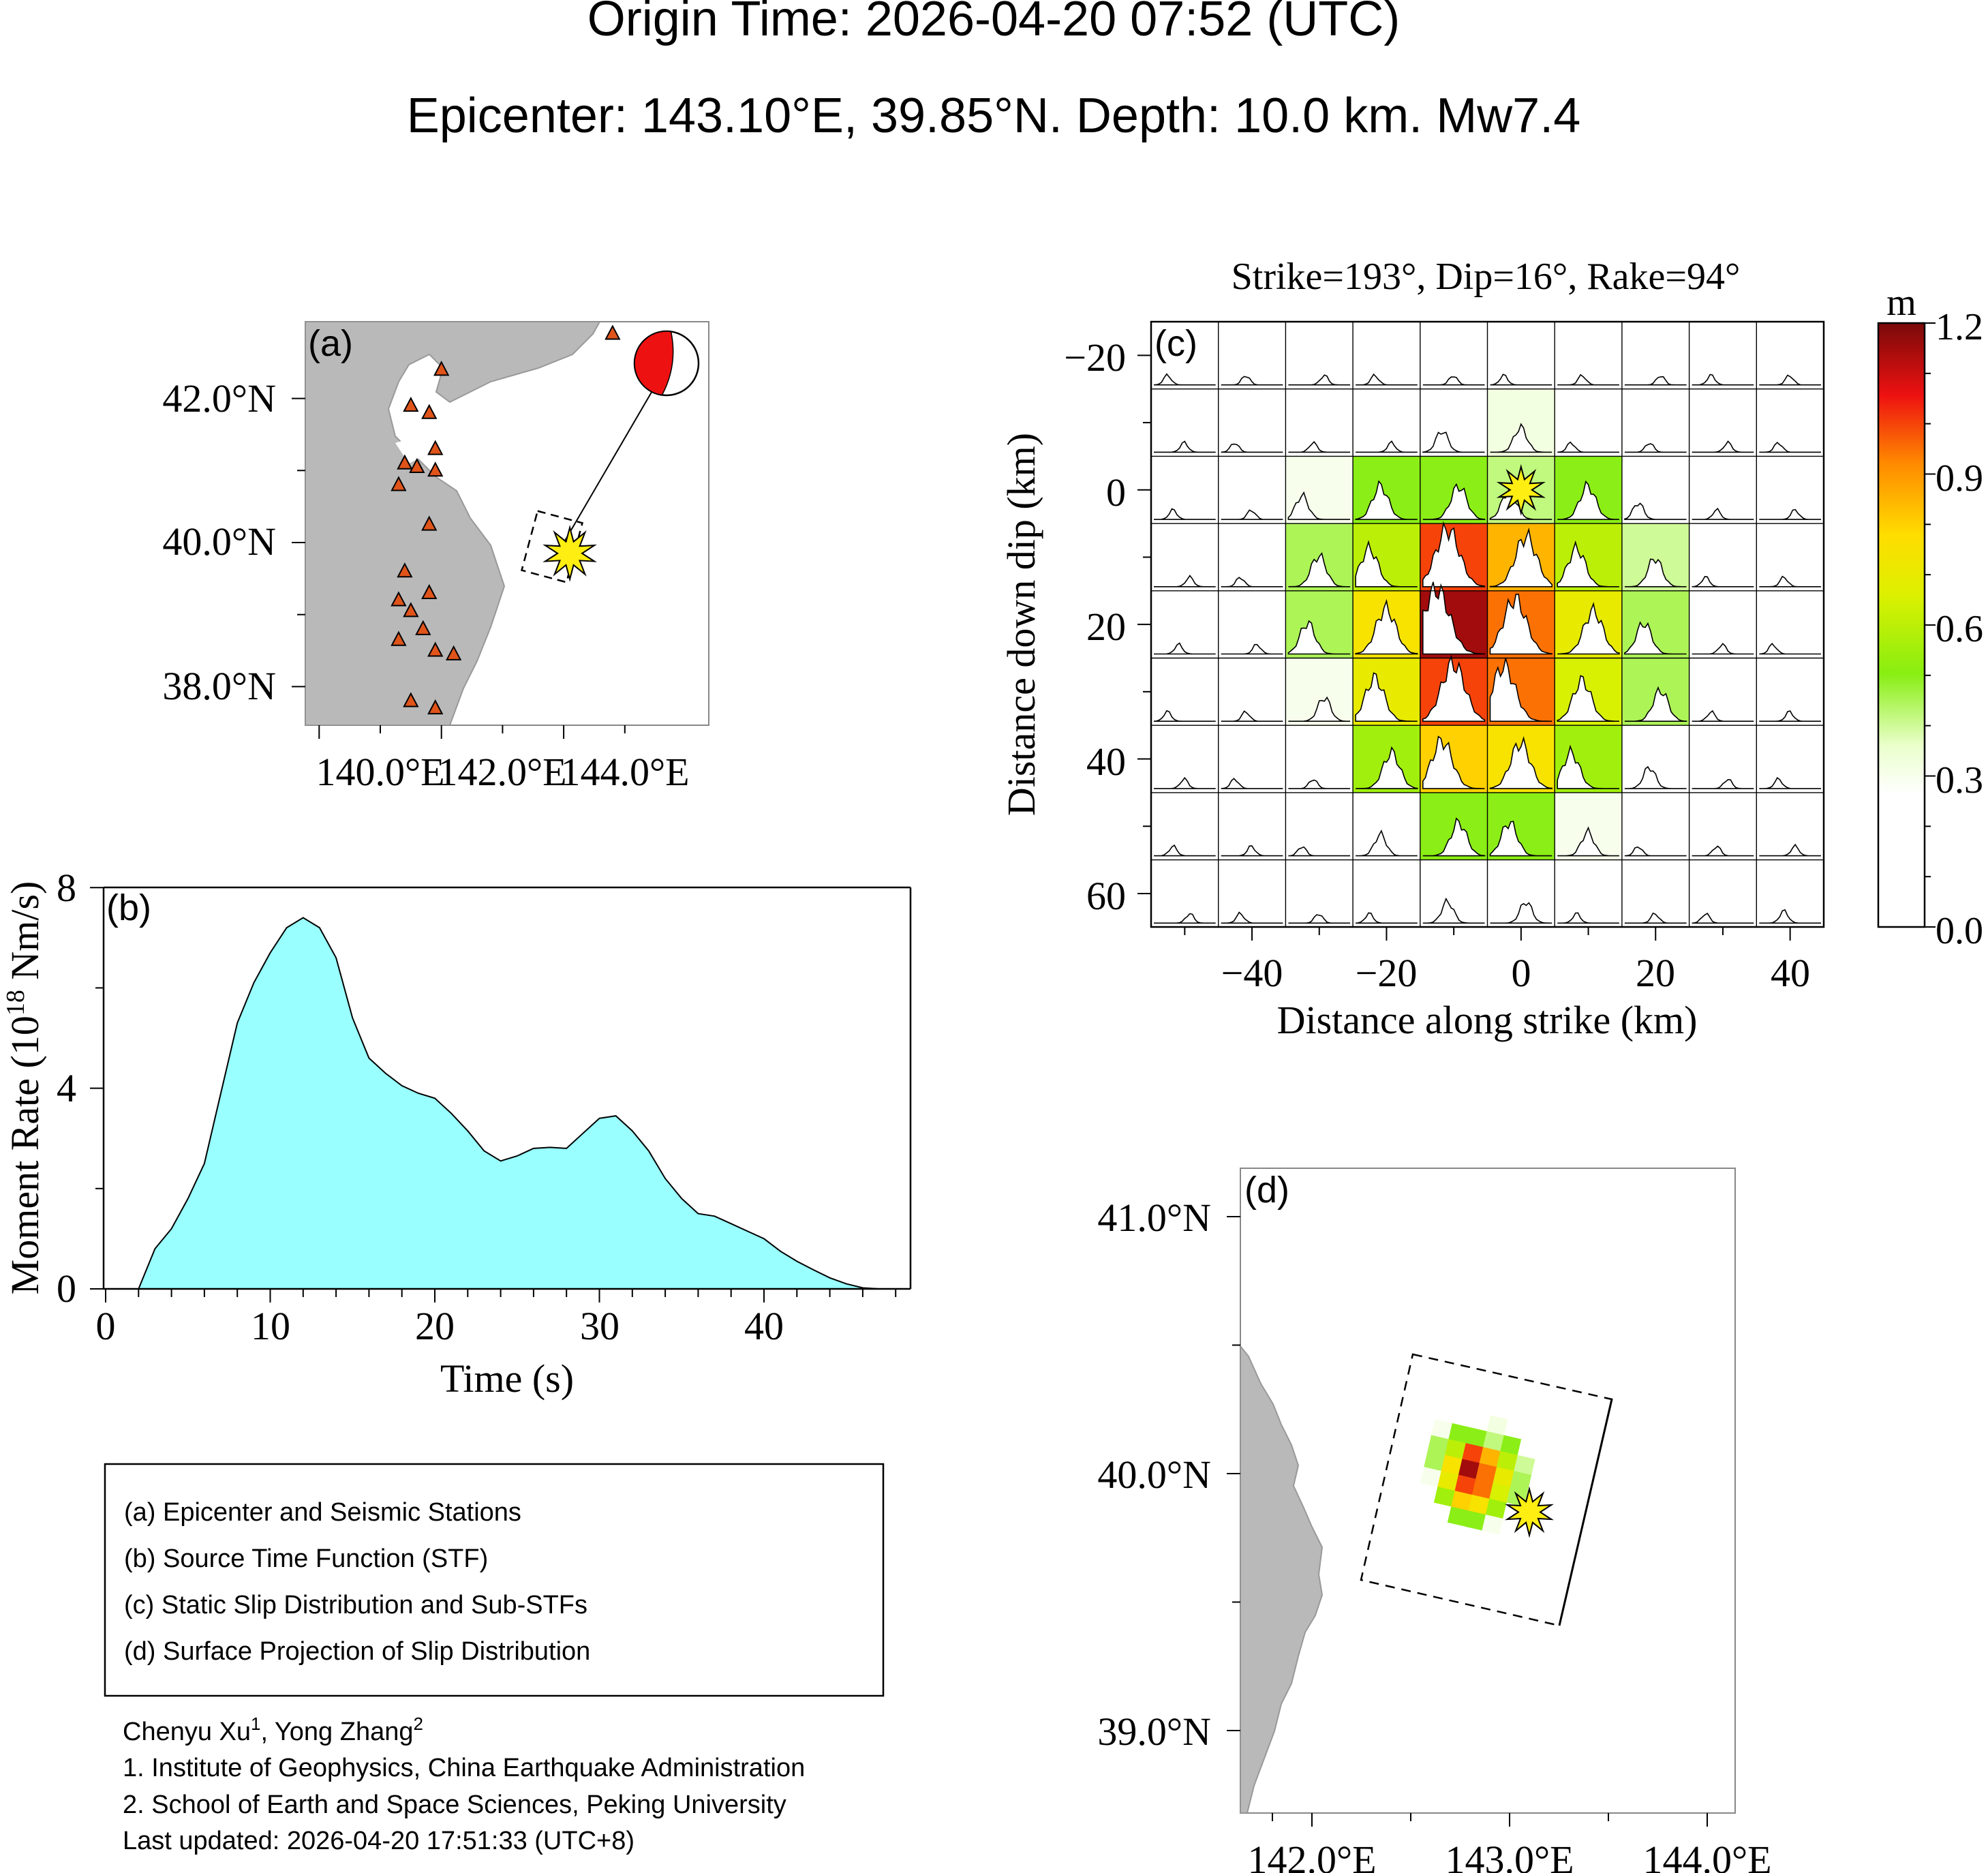  What do you see at coordinates (1521, 489) in the screenshot?
I see `hypocenter-star-c` at bounding box center [1521, 489].